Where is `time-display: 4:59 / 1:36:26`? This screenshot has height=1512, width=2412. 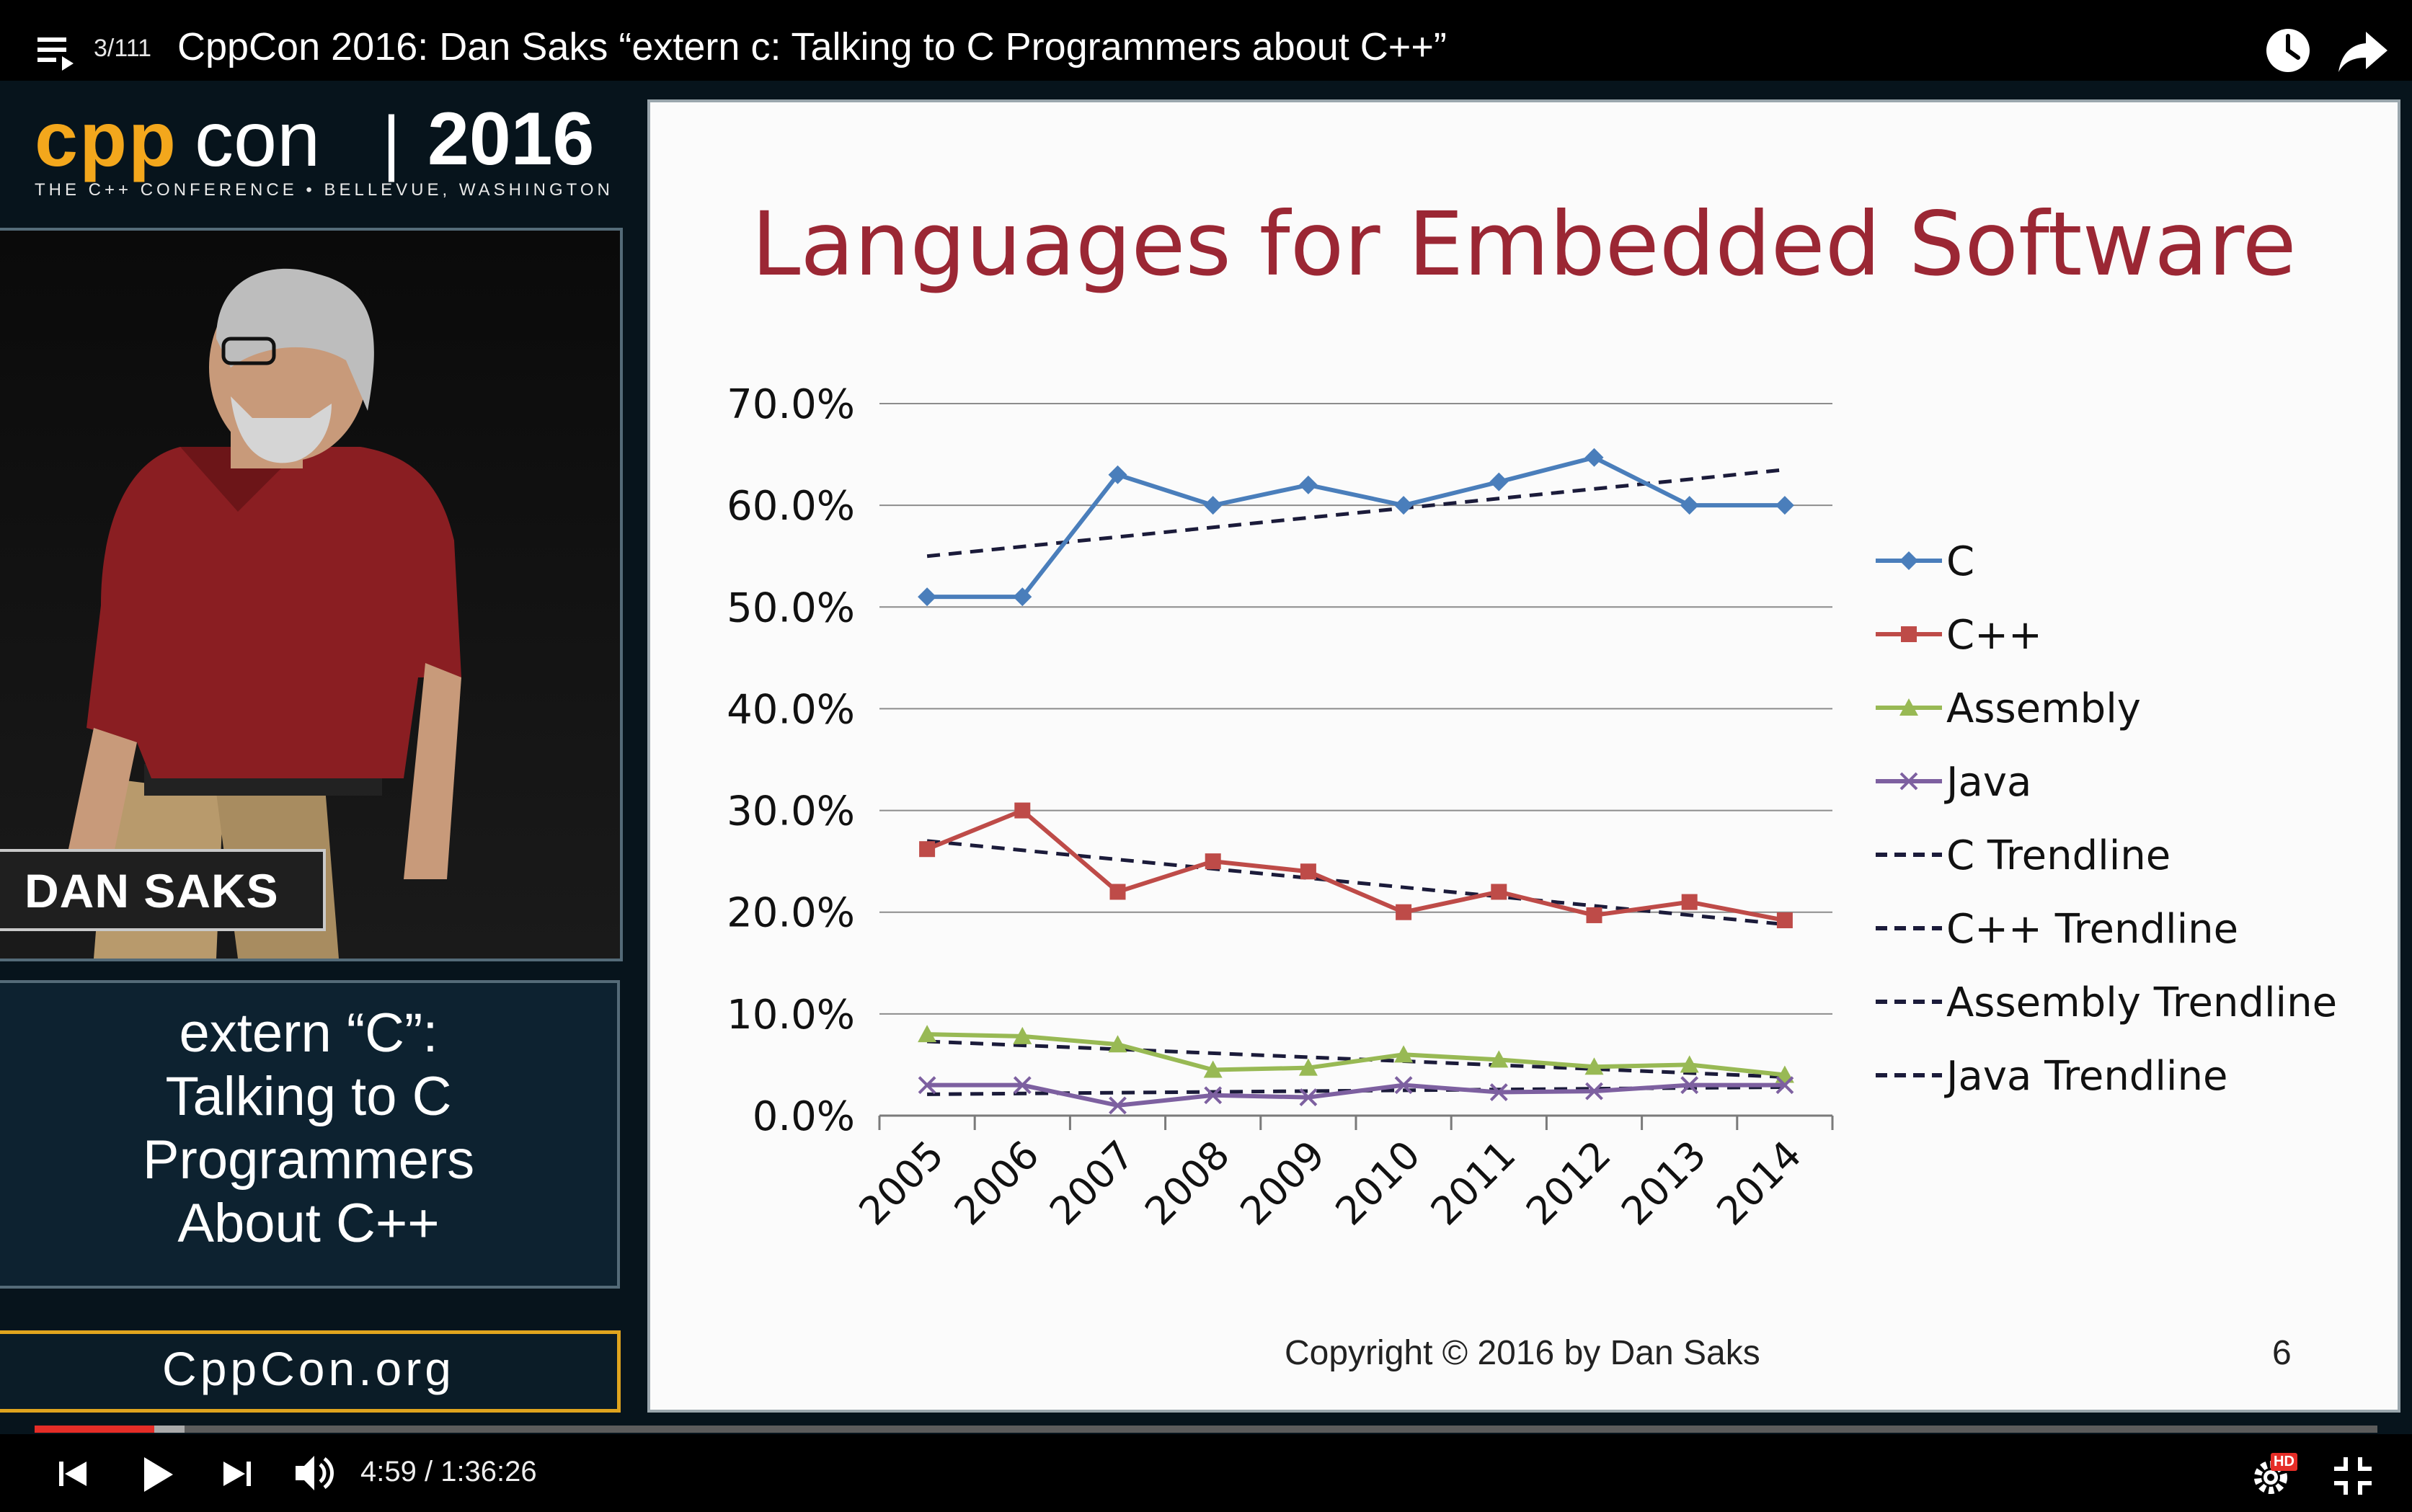
time-display: 4:59 / 1:36:26 is located at coordinates (448, 1472).